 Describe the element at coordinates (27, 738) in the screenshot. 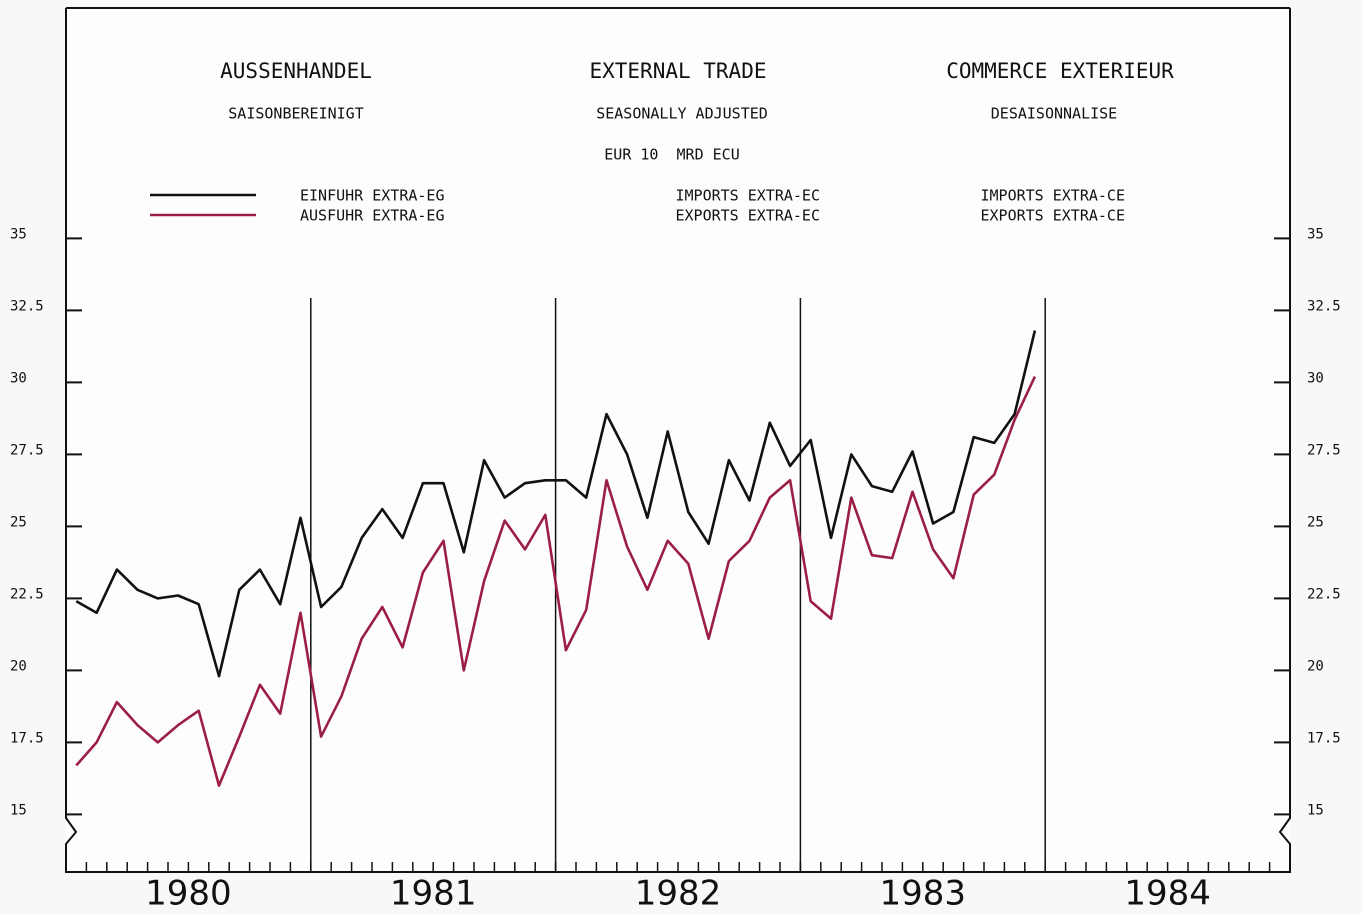

I see `y-tick-label-left: 17.5` at that location.